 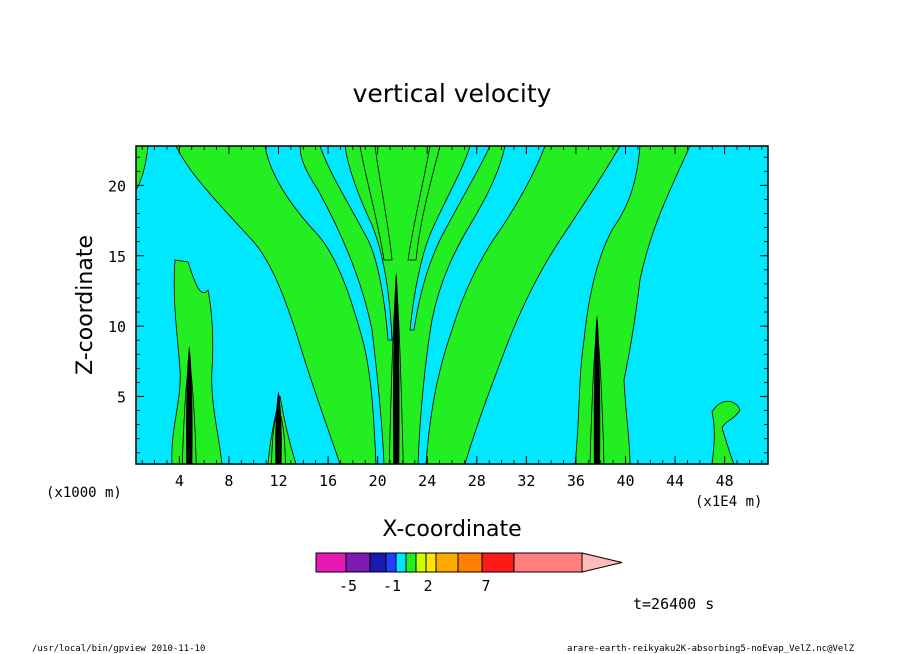 I want to click on y-axis-label: Z-coordinate, so click(x=85, y=305).